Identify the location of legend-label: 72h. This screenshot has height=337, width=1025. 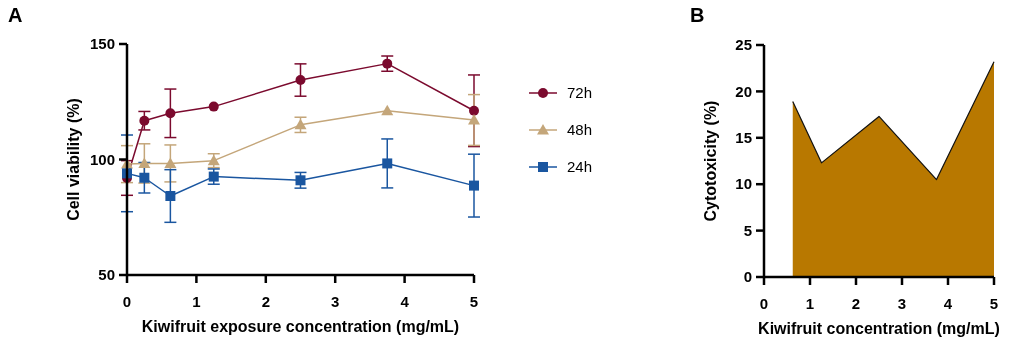
(580, 93).